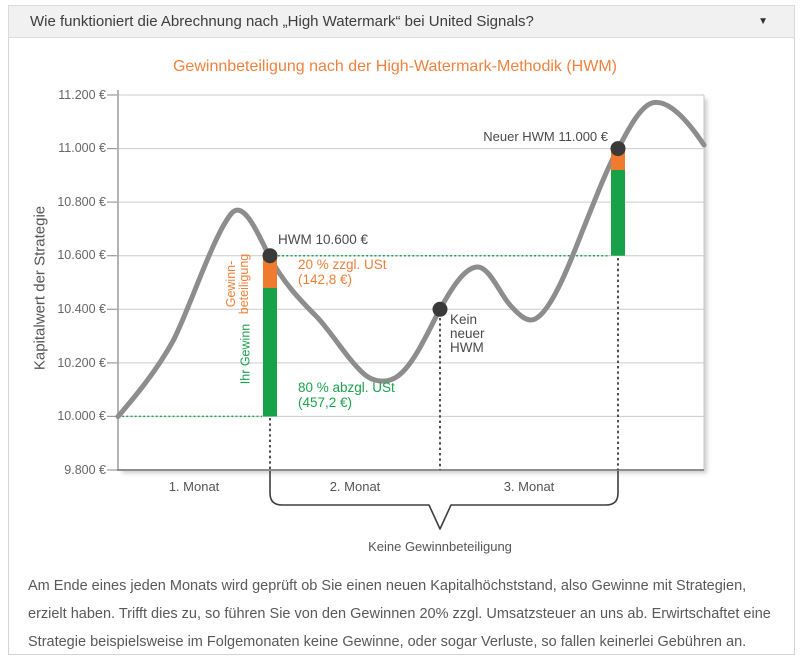 This screenshot has height=660, width=803. I want to click on fee-amount-text: (142,8 €), so click(325, 279).